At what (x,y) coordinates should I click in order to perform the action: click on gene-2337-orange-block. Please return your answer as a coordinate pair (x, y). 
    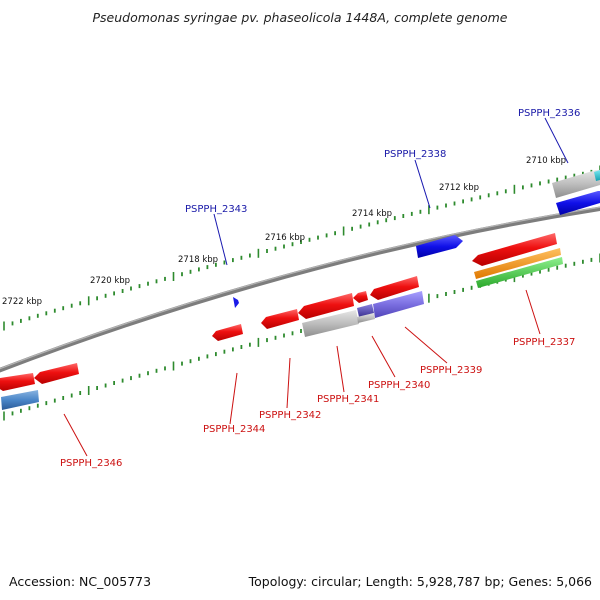
    Looking at the image, I should click on (517, 263).